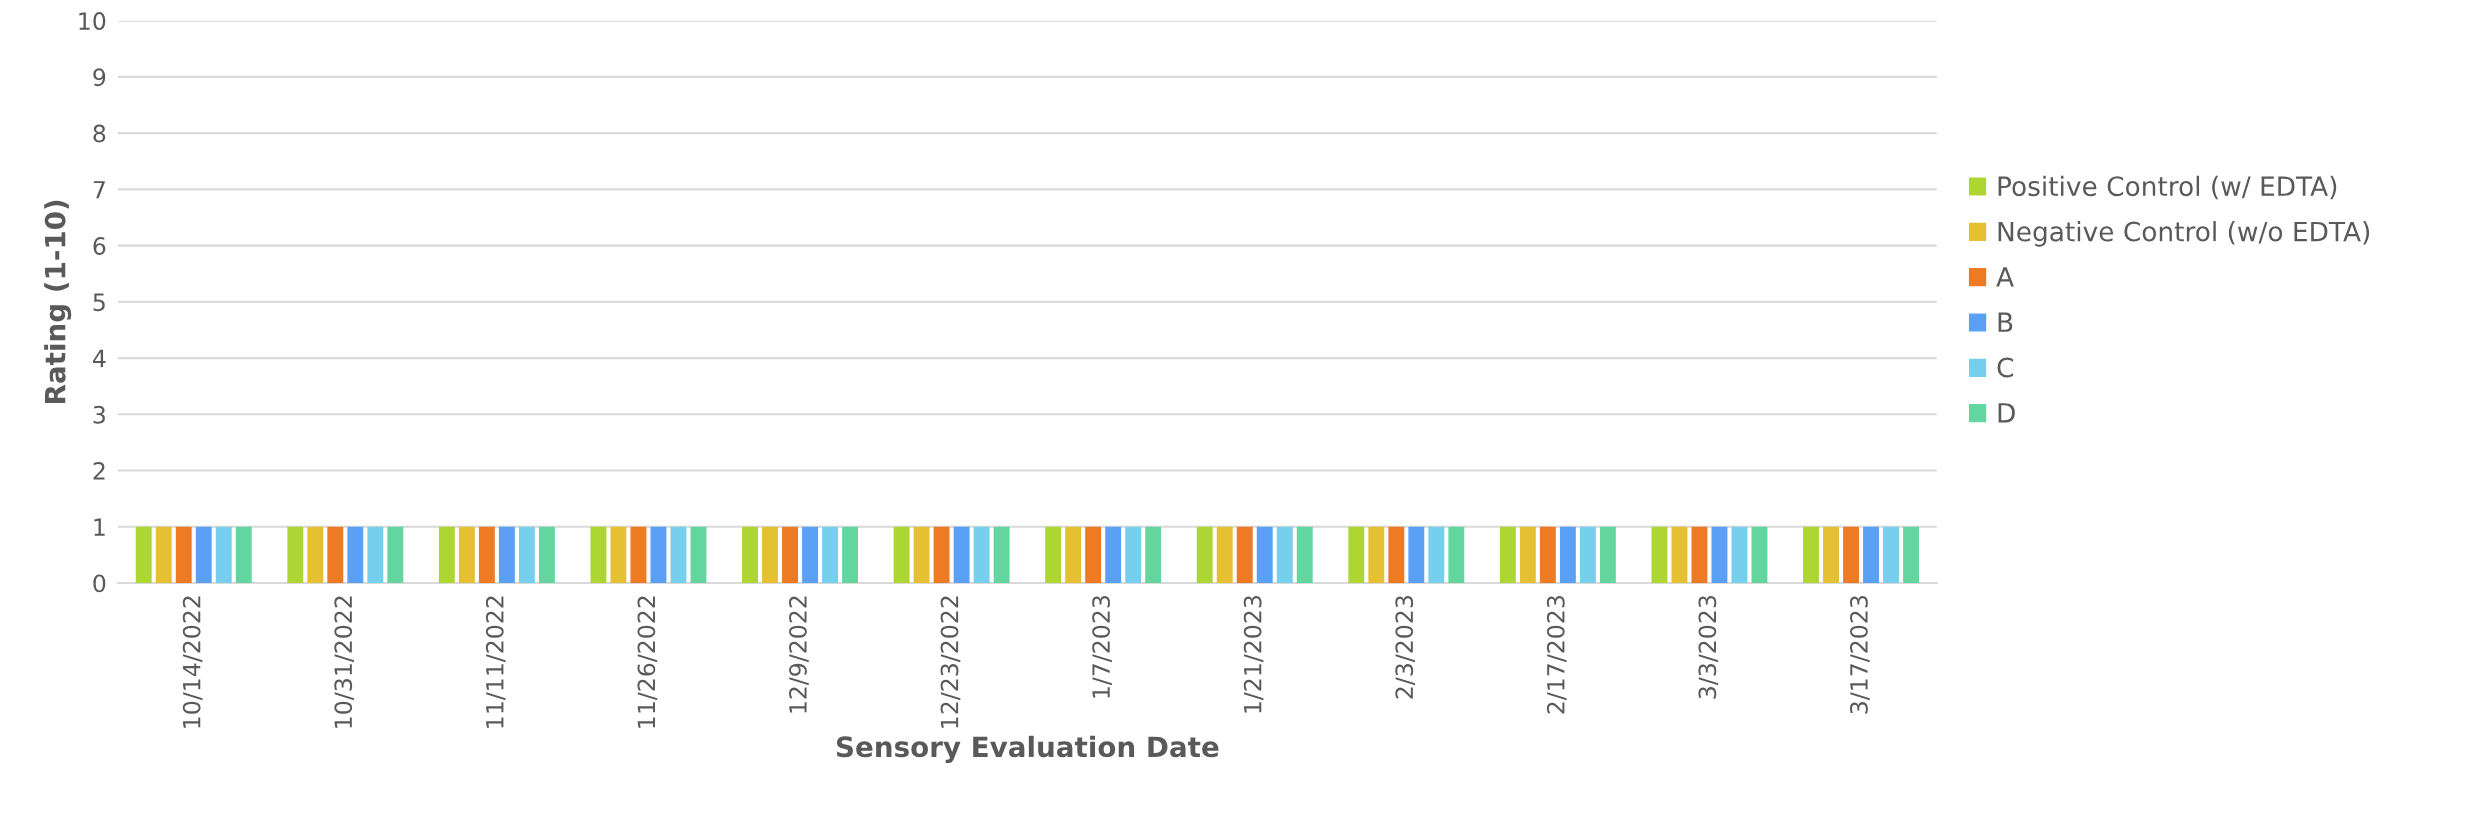  I want to click on x-tick-label: 11/26/2022, so click(647, 662).